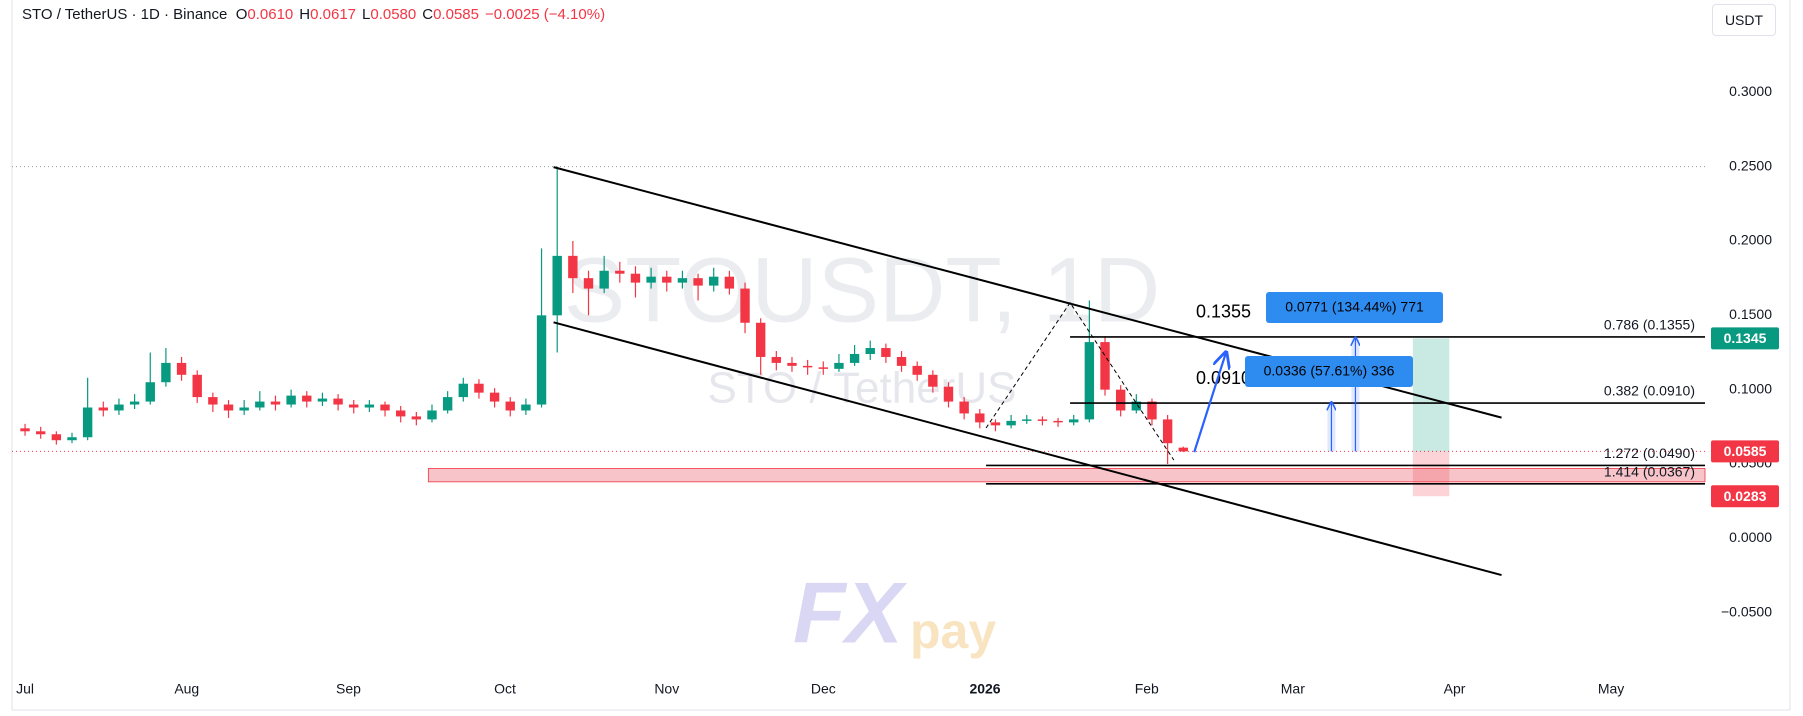 This screenshot has height=716, width=1803. I want to click on x-tick-label: 2026, so click(984, 689).